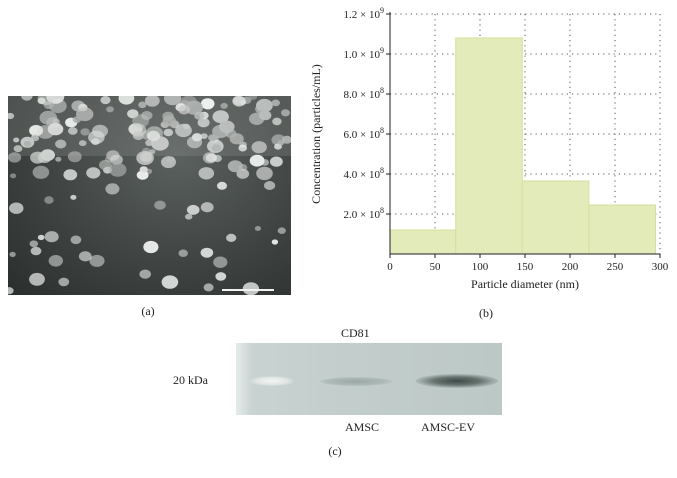 Image resolution: width=677 pixels, height=478 pixels. I want to click on caption-a: (a), so click(148, 311).